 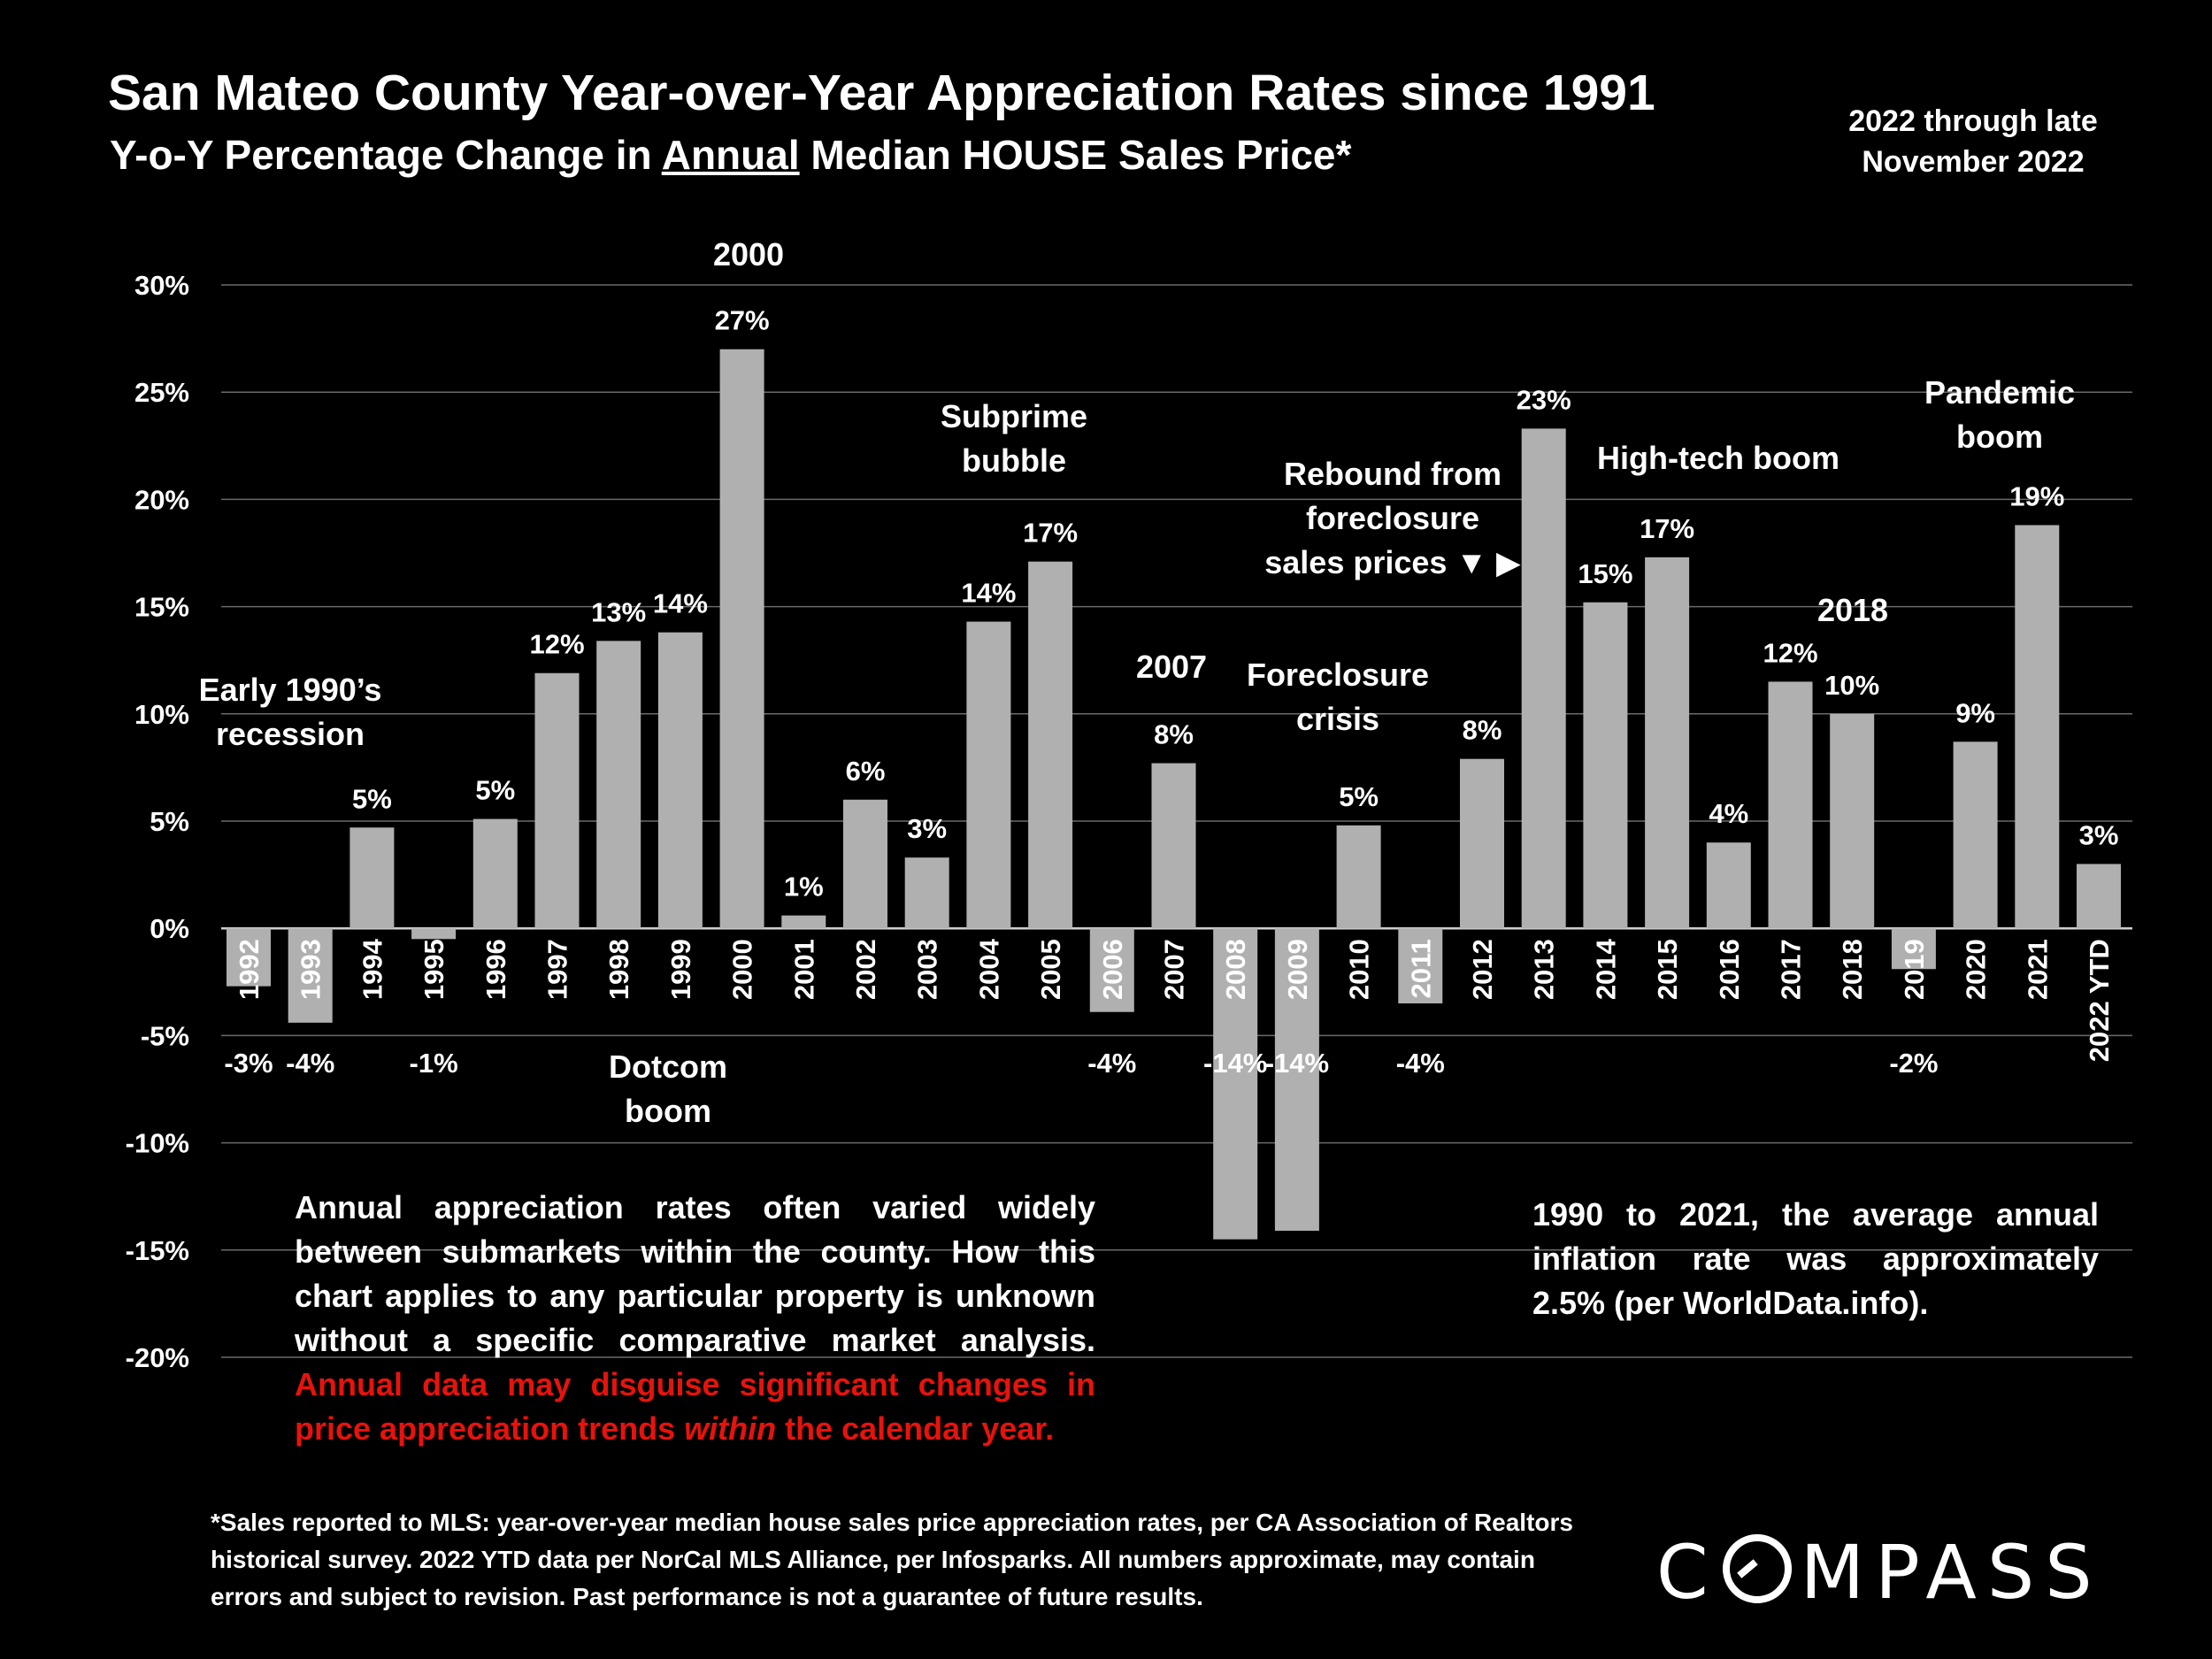 I want to click on x-tick-label: 2010, so click(x=1360, y=970).